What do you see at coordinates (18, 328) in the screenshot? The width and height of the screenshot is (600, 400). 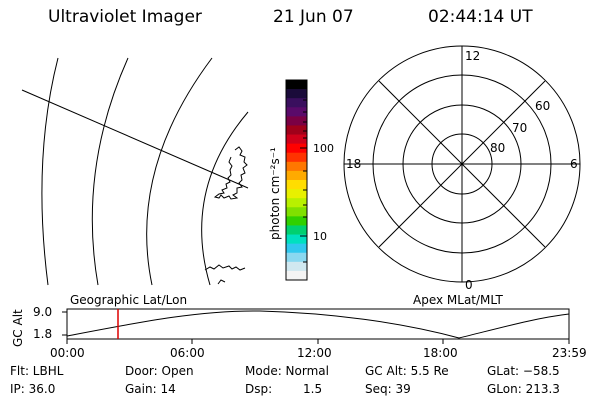 I see `timeline-y-axis-label: GC Alt` at bounding box center [18, 328].